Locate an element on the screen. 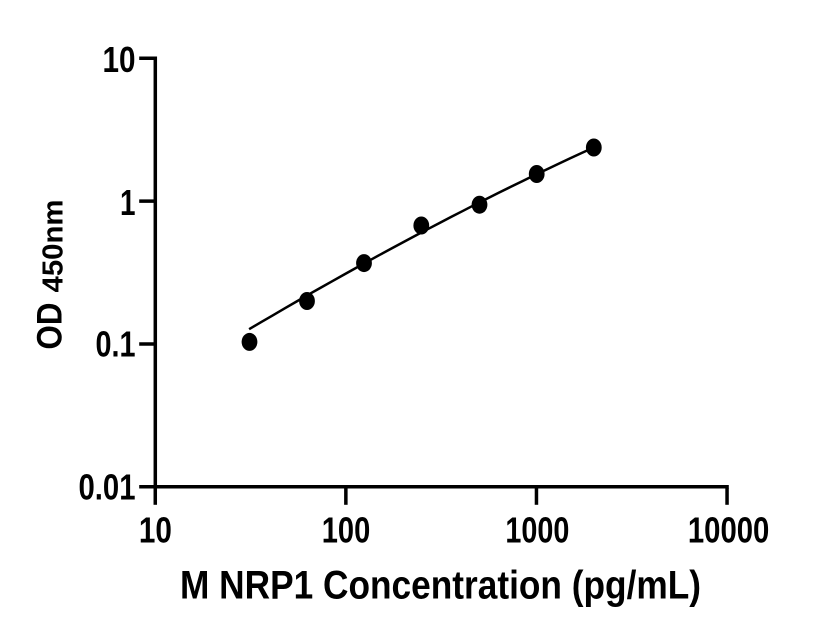 The height and width of the screenshot is (640, 816). svg-text: 0.1 is located at coordinates (116, 344).